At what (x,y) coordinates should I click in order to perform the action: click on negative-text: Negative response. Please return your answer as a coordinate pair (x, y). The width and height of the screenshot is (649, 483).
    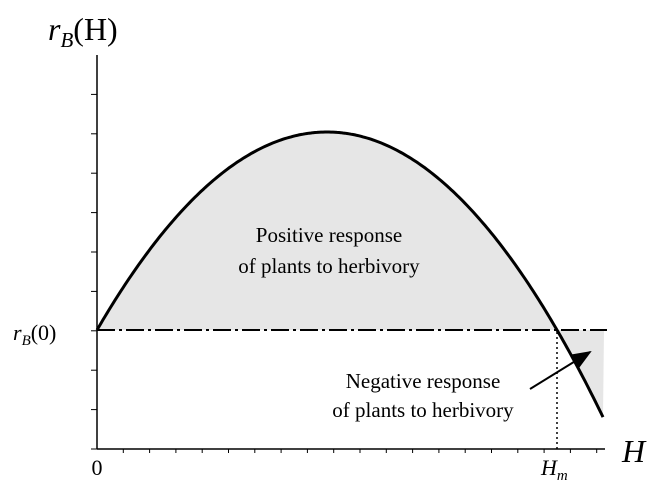
    Looking at the image, I should click on (423, 381).